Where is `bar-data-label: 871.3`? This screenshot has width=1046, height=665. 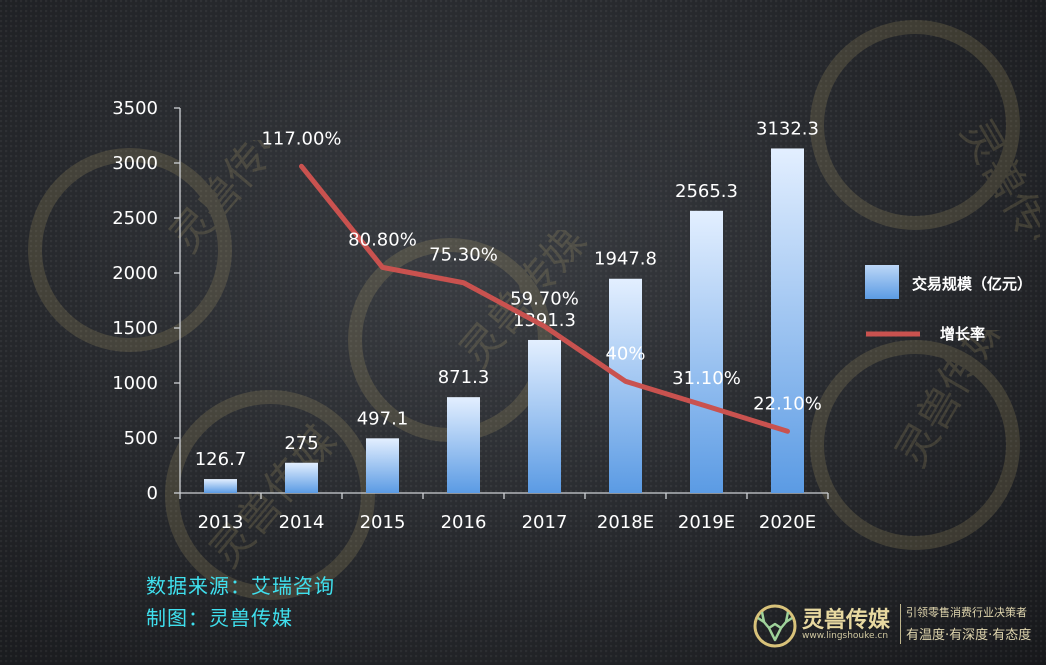
bar-data-label: 871.3 is located at coordinates (464, 377).